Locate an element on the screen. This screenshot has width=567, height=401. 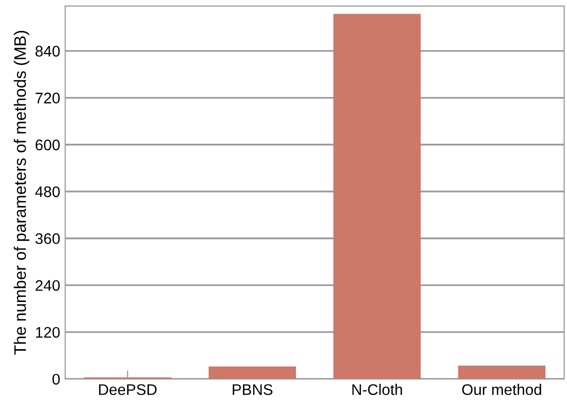
x-tick-label: PBNS is located at coordinates (252, 390).